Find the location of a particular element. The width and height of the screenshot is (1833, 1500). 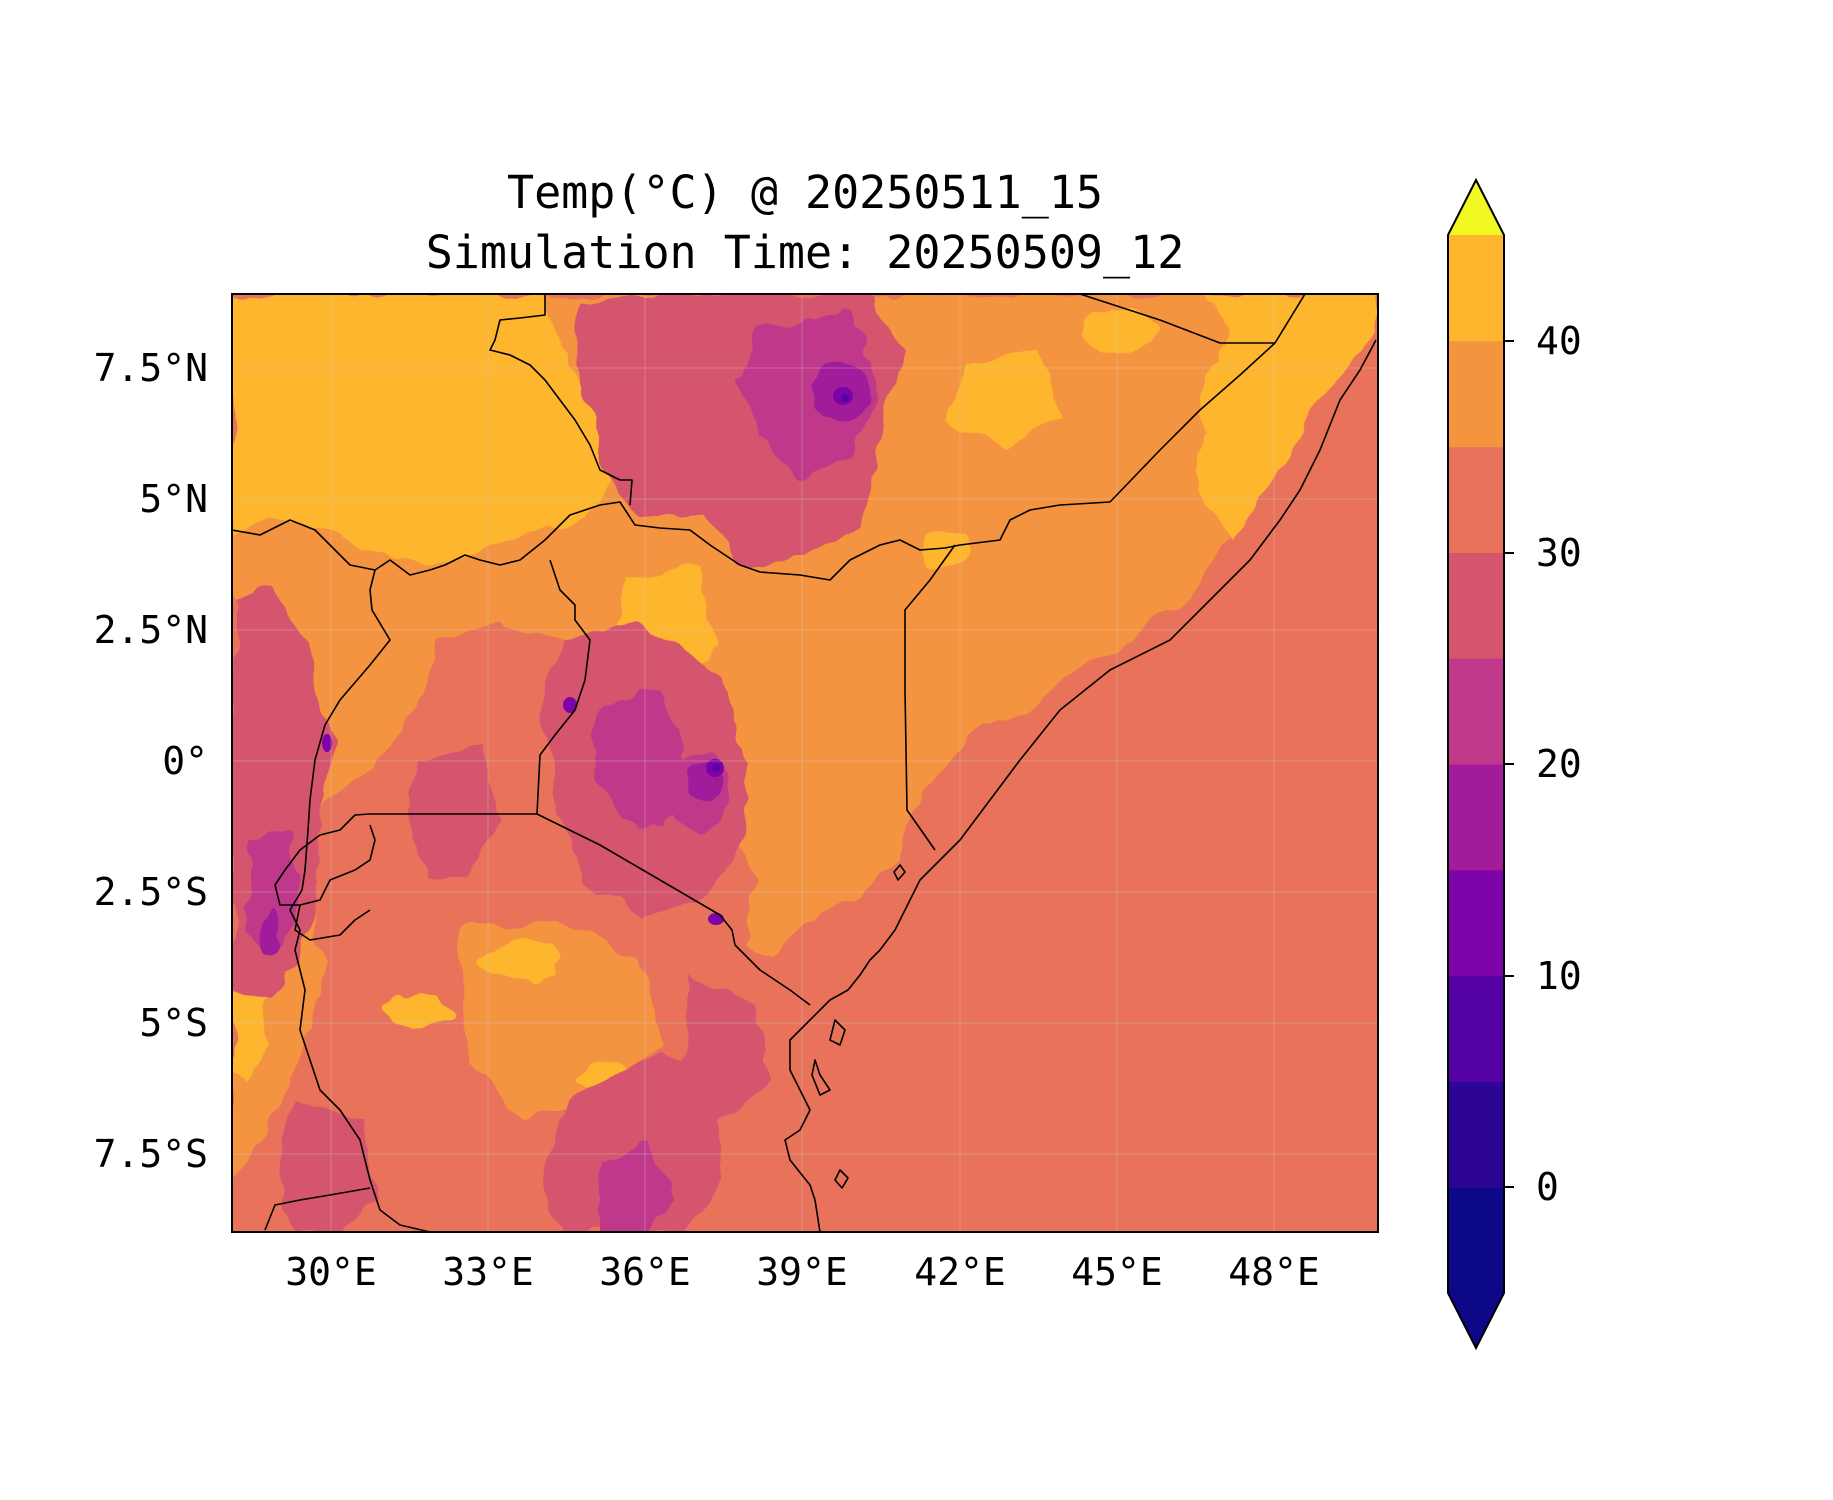

x-tick-label: 48°E is located at coordinates (1274, 1272).